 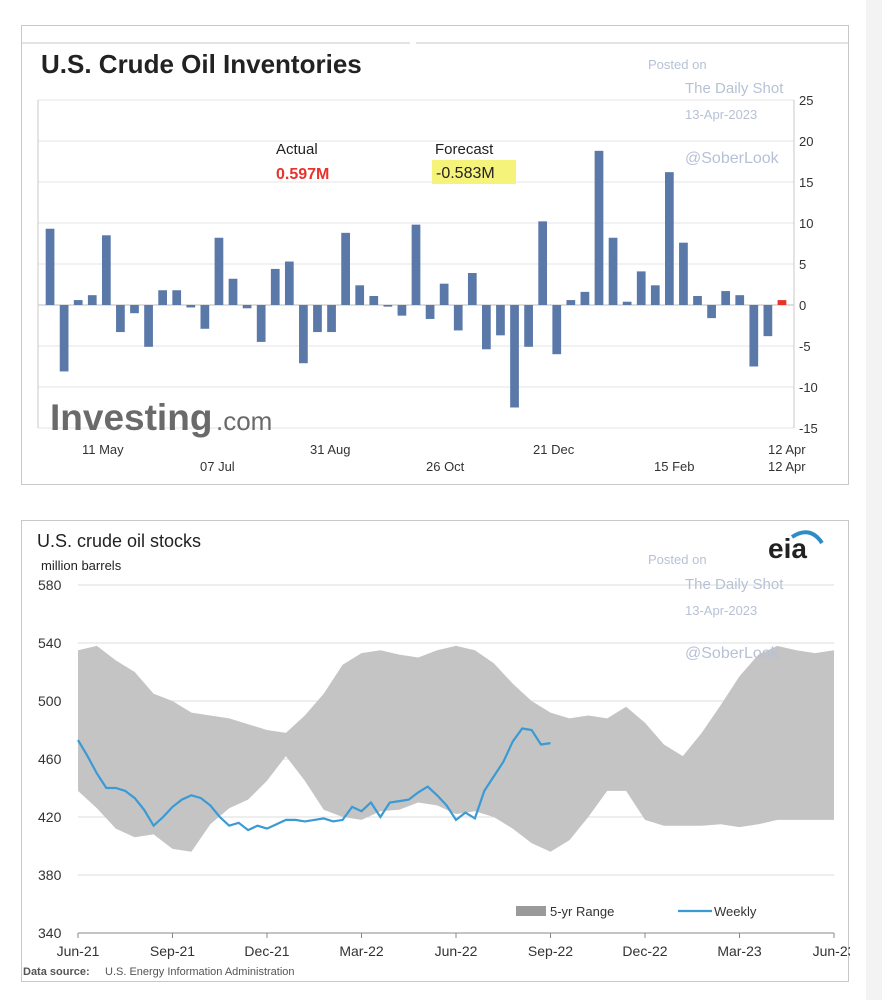 I want to click on stocks-y-tick-label: 500, so click(x=50, y=701).